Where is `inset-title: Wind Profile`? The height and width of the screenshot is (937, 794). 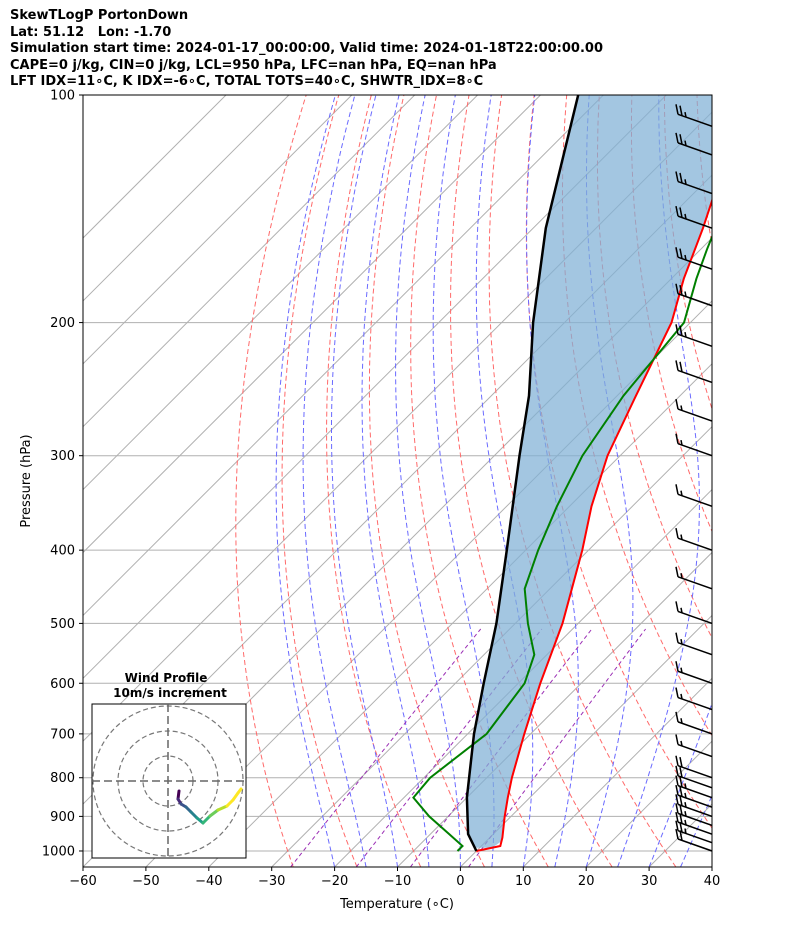 inset-title: Wind Profile is located at coordinates (166, 678).